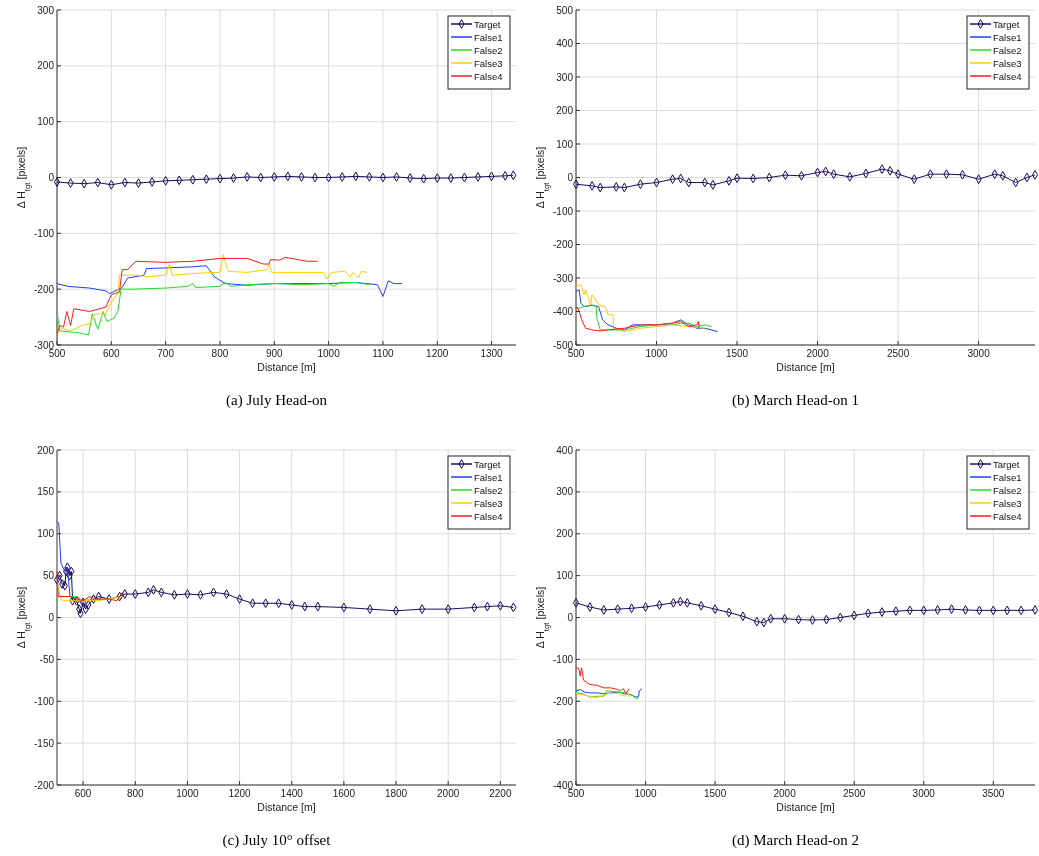  What do you see at coordinates (274, 353) in the screenshot?
I see `x-tick-label: 900` at bounding box center [274, 353].